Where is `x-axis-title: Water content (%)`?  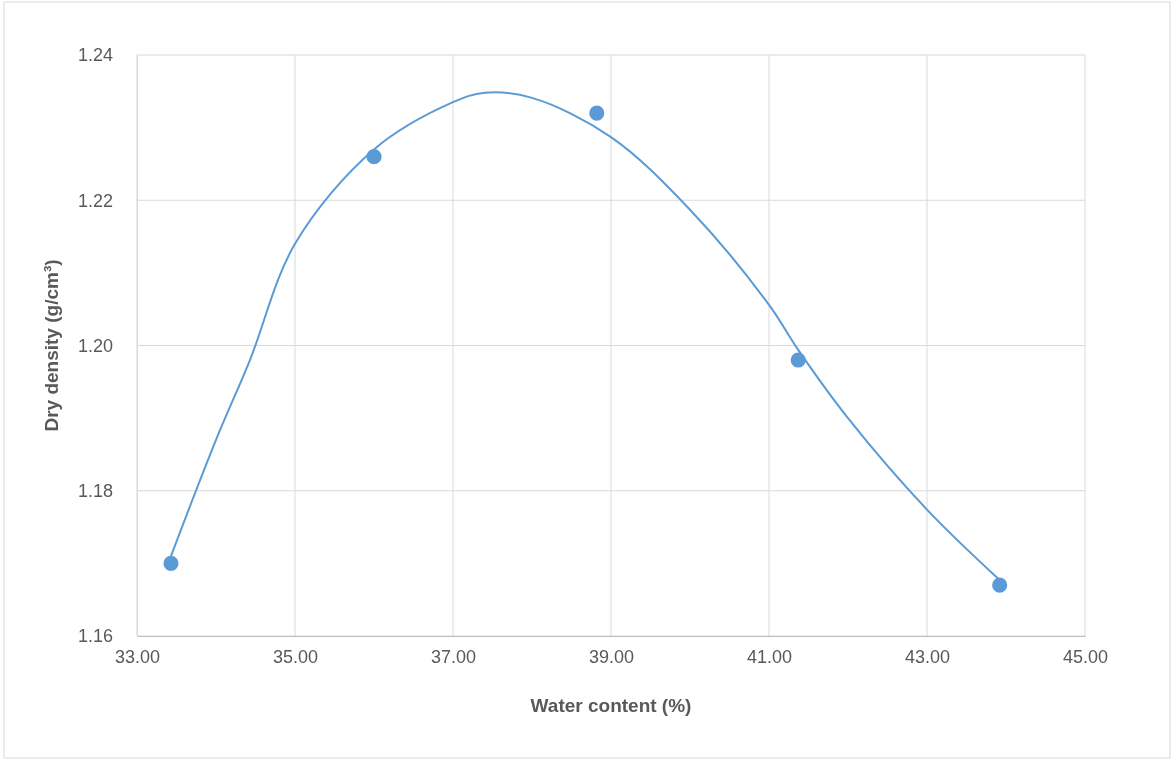
x-axis-title: Water content (%) is located at coordinates (611, 705).